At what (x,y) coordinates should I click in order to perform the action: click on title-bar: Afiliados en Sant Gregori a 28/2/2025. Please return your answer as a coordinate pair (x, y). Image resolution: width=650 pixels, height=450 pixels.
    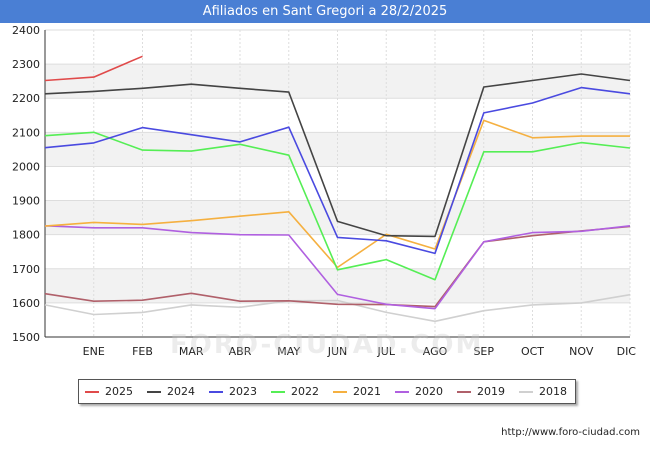
    Looking at the image, I should click on (325, 11).